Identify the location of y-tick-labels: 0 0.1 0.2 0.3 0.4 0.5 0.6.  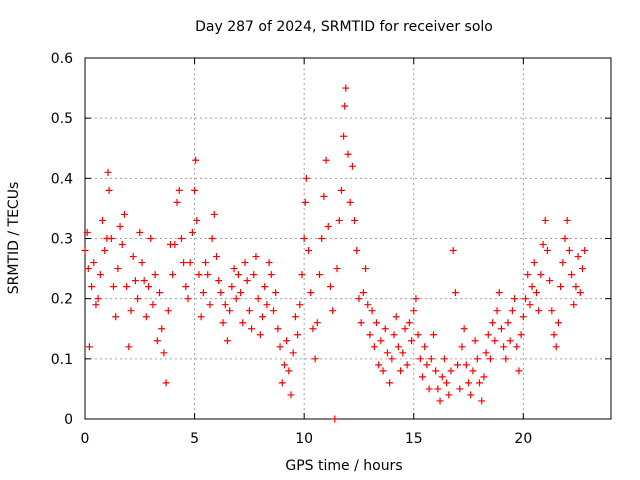
(62, 239).